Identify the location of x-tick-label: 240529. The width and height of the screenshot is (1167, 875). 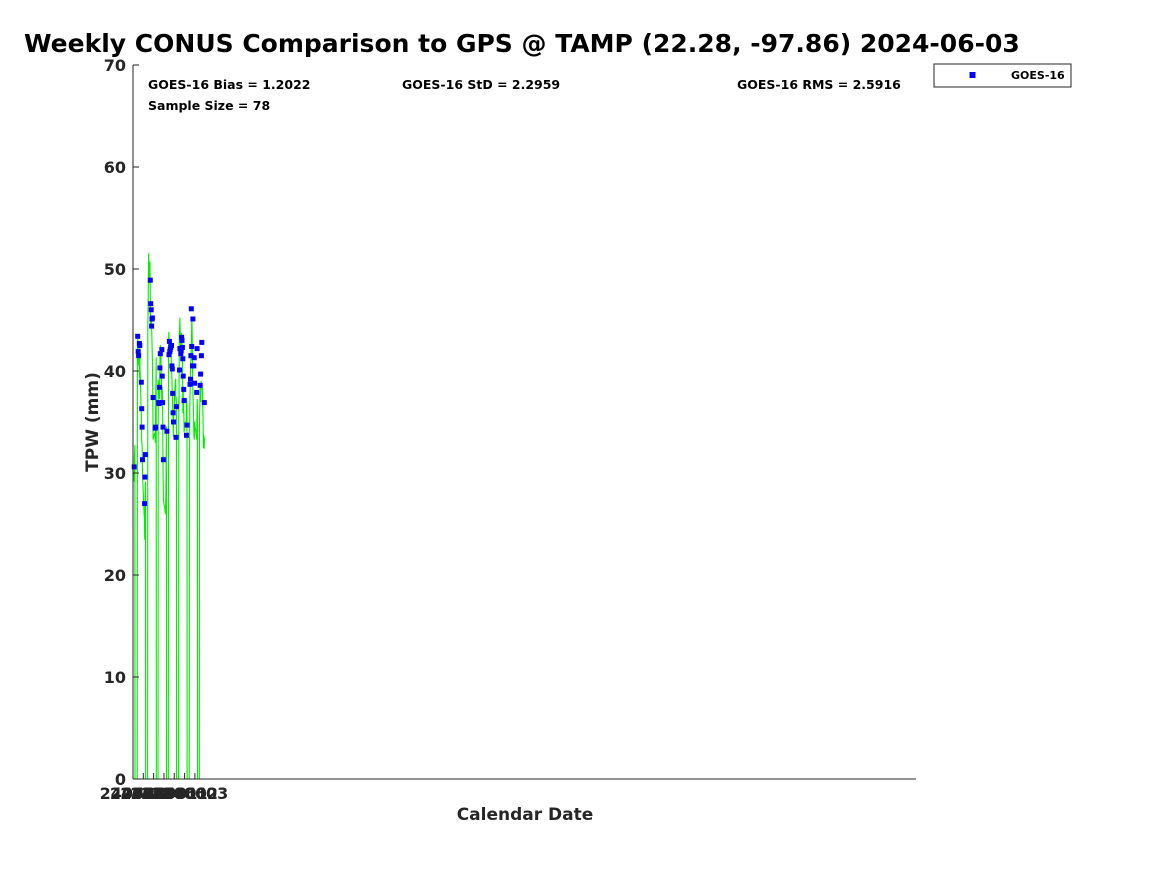
(143, 793).